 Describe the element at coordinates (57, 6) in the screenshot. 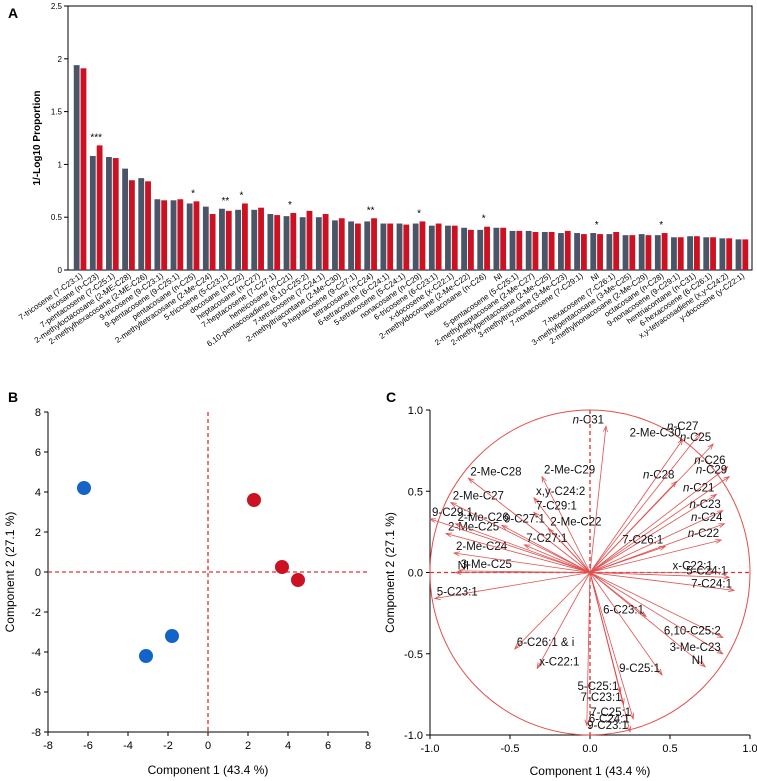

I see `y-tick-label: 2.5` at that location.